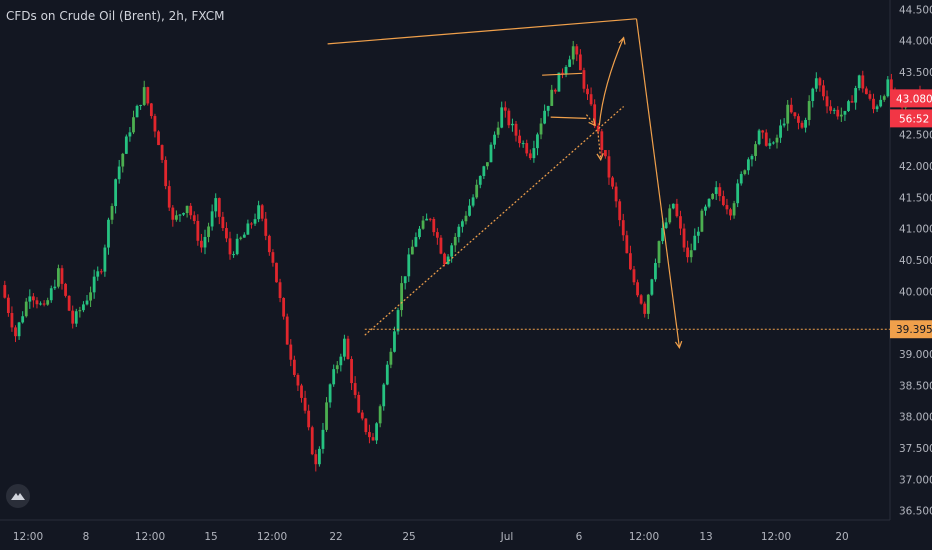  Describe the element at coordinates (915, 73) in the screenshot. I see `y-tick-label: 43.500` at that location.